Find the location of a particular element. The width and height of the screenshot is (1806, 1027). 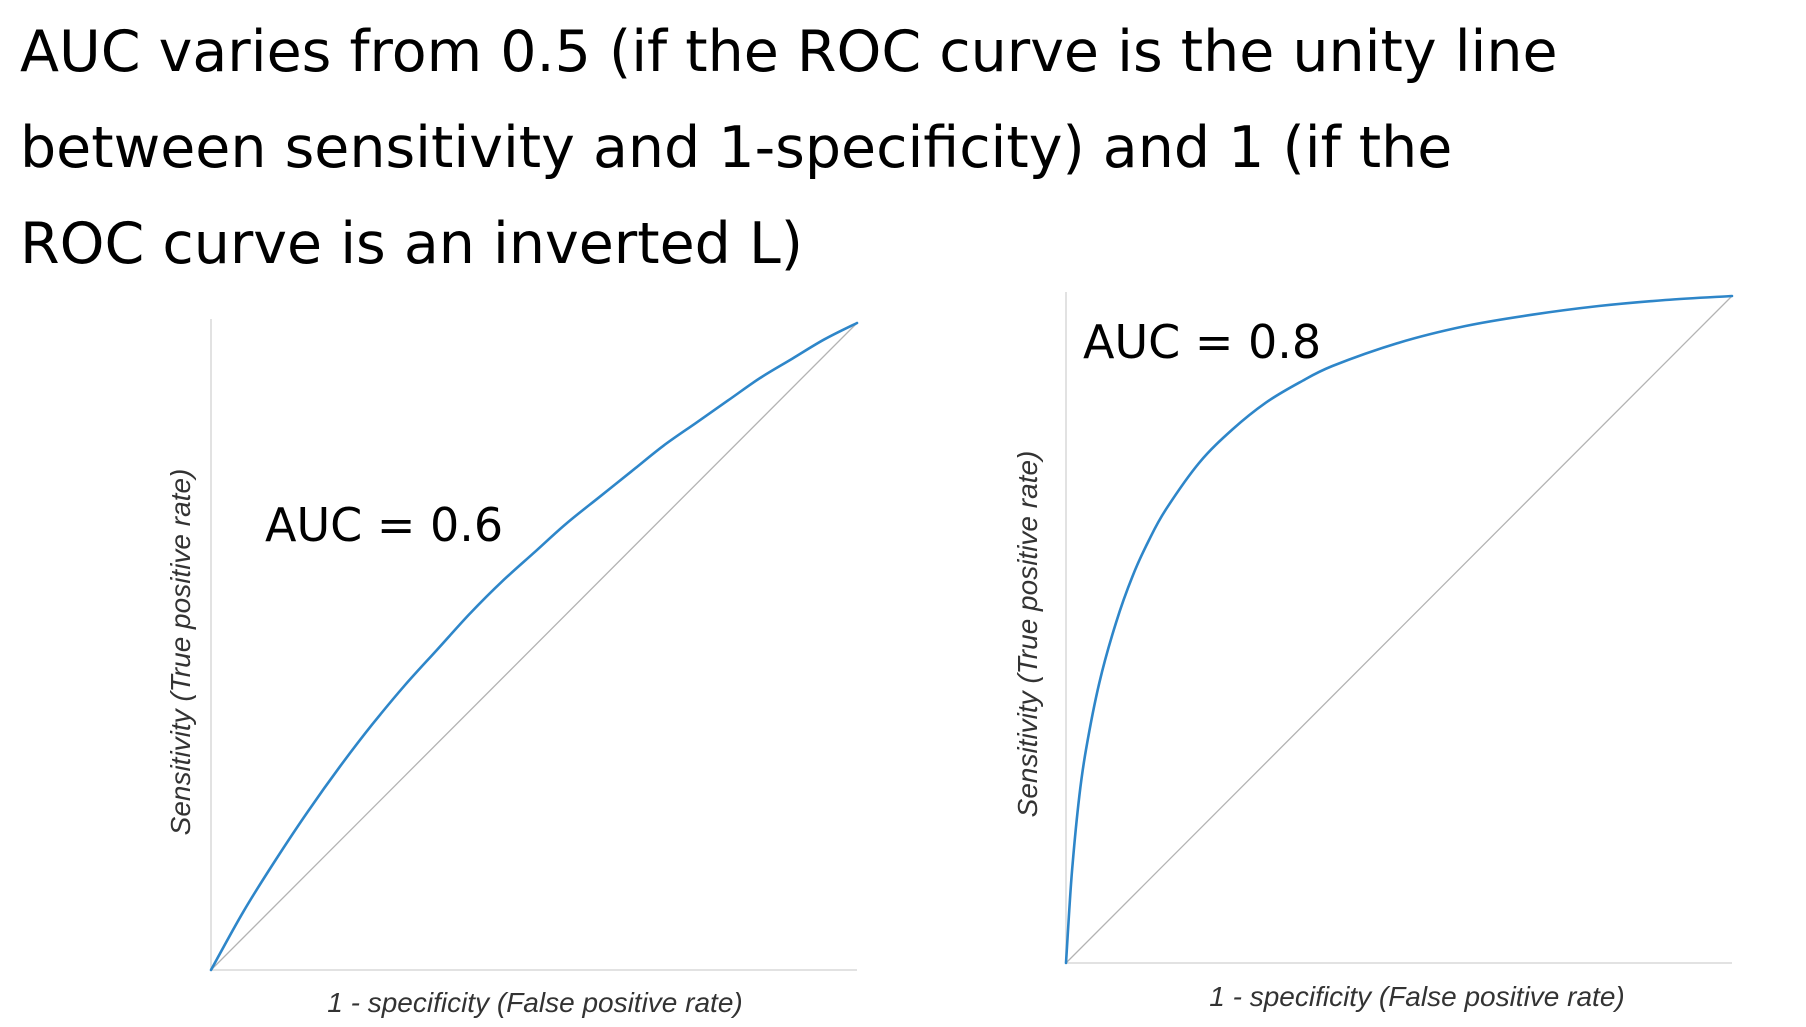

y-axis-title: Sensitivity (True positive rate) is located at coordinates (180, 652).